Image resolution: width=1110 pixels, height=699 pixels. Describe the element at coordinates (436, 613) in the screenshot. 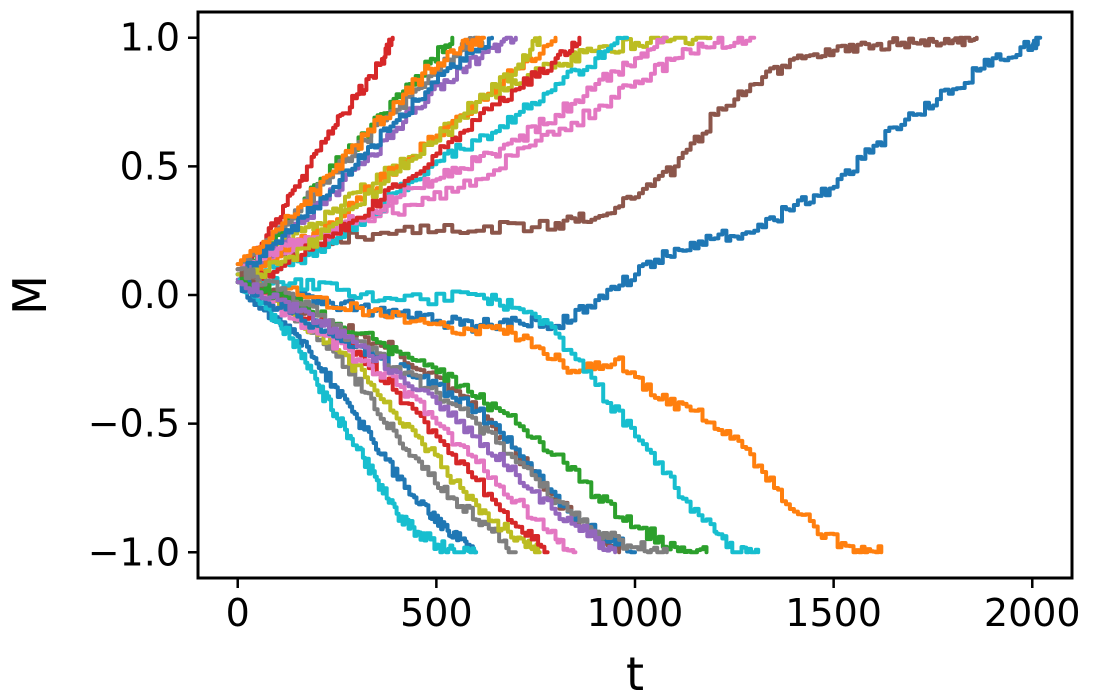

I see `x-tick-label: 500` at that location.